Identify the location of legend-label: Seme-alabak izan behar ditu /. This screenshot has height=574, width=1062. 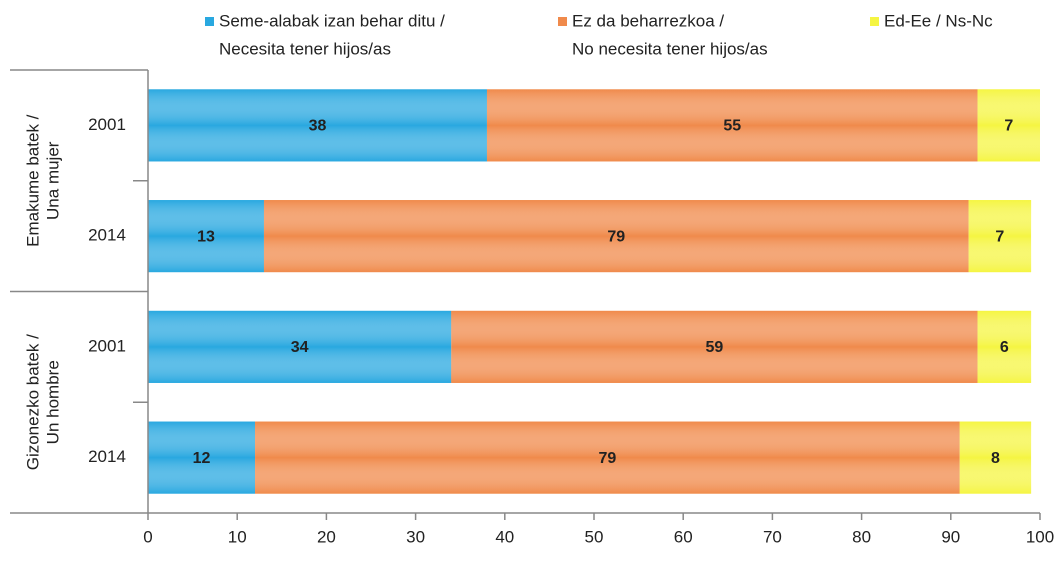
(332, 20).